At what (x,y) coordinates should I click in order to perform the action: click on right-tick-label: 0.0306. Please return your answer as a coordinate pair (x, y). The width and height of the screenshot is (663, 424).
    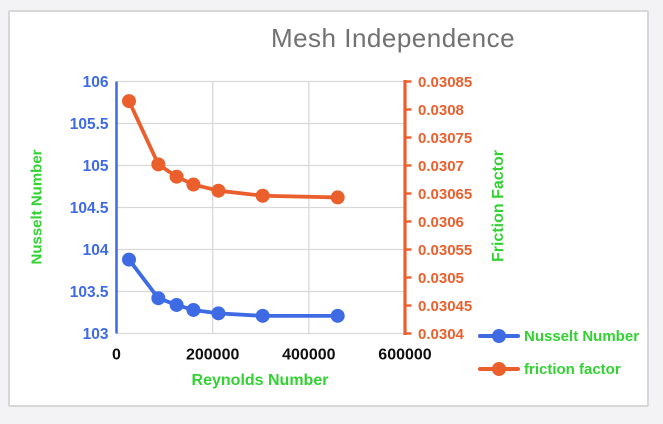
    Looking at the image, I should click on (441, 222).